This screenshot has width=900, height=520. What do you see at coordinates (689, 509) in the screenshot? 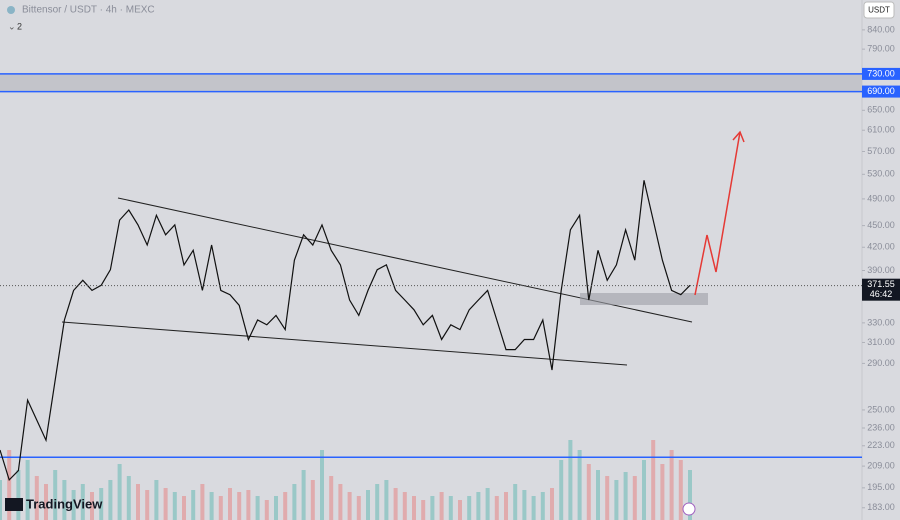
I see `event-icon` at bounding box center [689, 509].